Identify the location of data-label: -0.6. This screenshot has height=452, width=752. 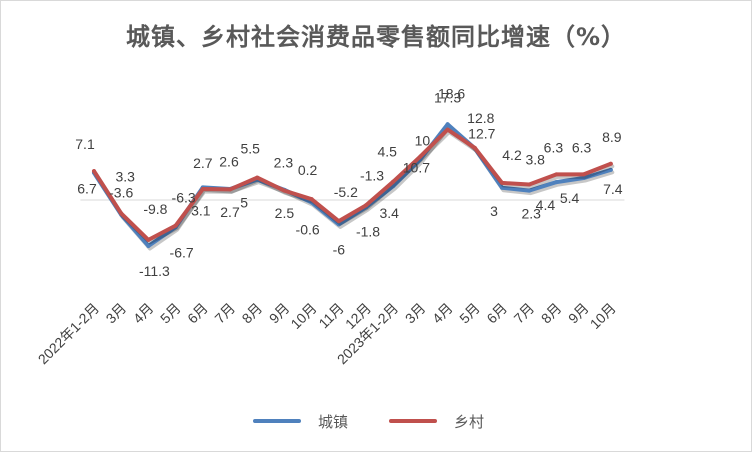
(308, 229).